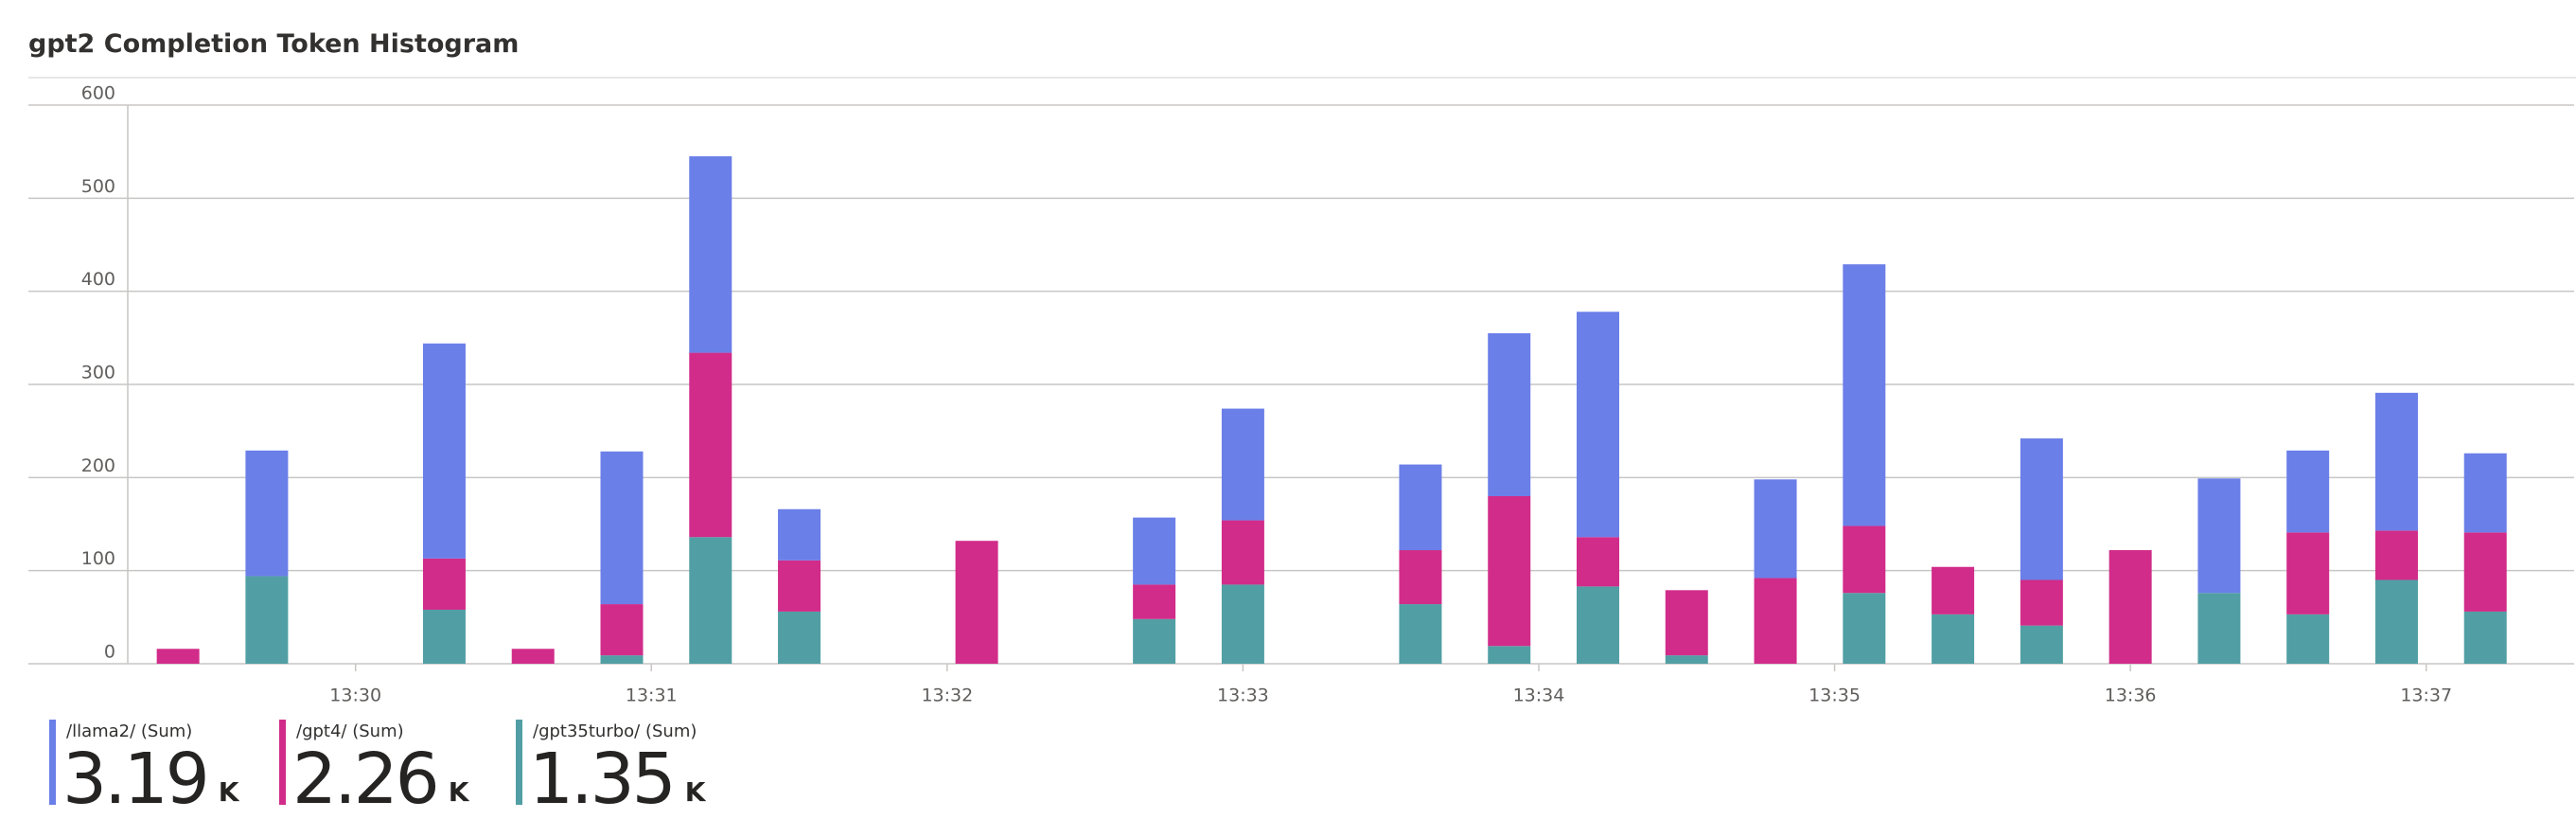 Image resolution: width=2576 pixels, height=837 pixels. What do you see at coordinates (98, 373) in the screenshot?
I see `y-tick-label: 300` at bounding box center [98, 373].